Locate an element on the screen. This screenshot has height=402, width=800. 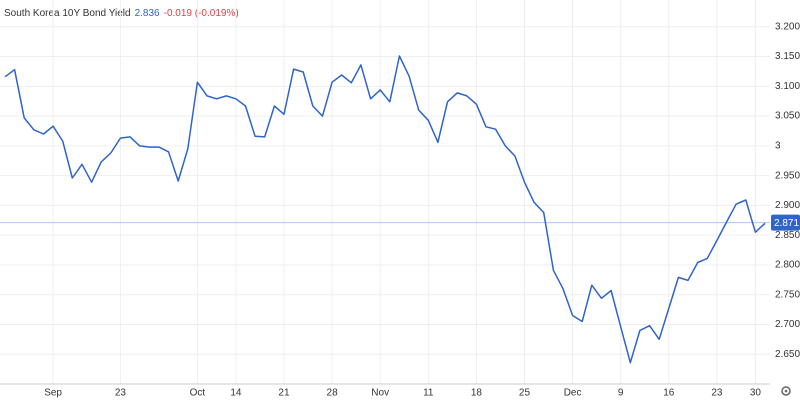
y-tick-label: 3 is located at coordinates (778, 146).